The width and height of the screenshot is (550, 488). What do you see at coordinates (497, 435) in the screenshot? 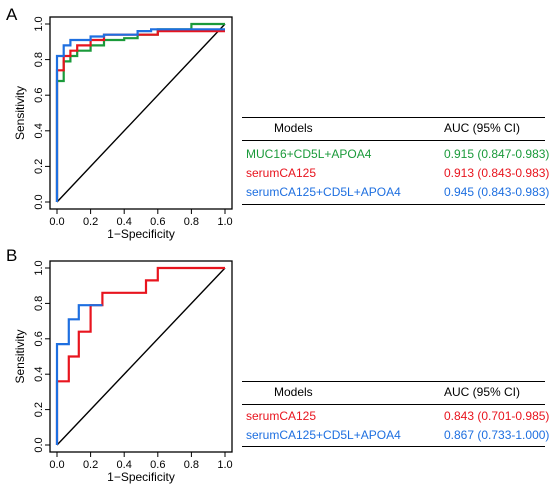
I see `auc-value: 0.867 (0.733-1.000)` at bounding box center [497, 435].